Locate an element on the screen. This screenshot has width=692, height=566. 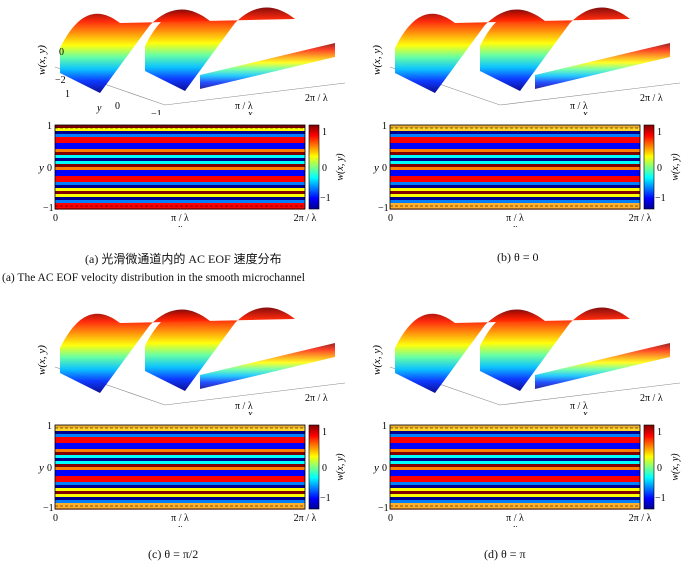
caption-c: (c) θ = π/2 is located at coordinates (173, 554).